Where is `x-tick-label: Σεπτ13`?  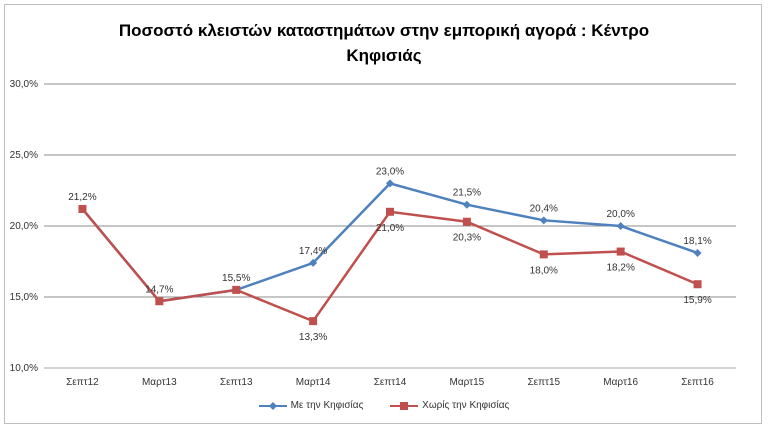
x-tick-label: Σεπτ13 is located at coordinates (236, 382).